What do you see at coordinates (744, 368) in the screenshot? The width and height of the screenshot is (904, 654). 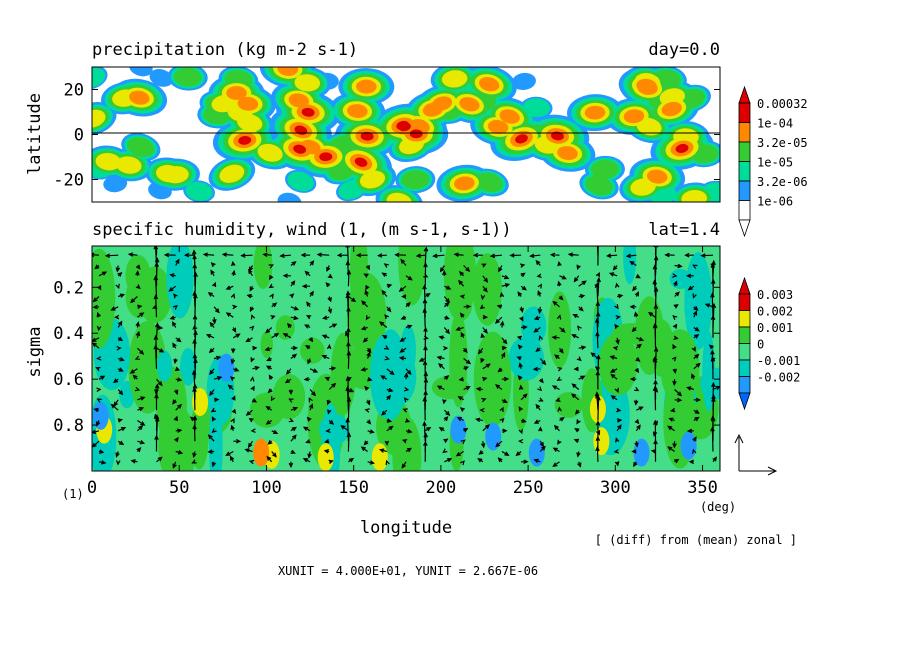 I see `humidity-colorbar-swatch` at bounding box center [744, 368].